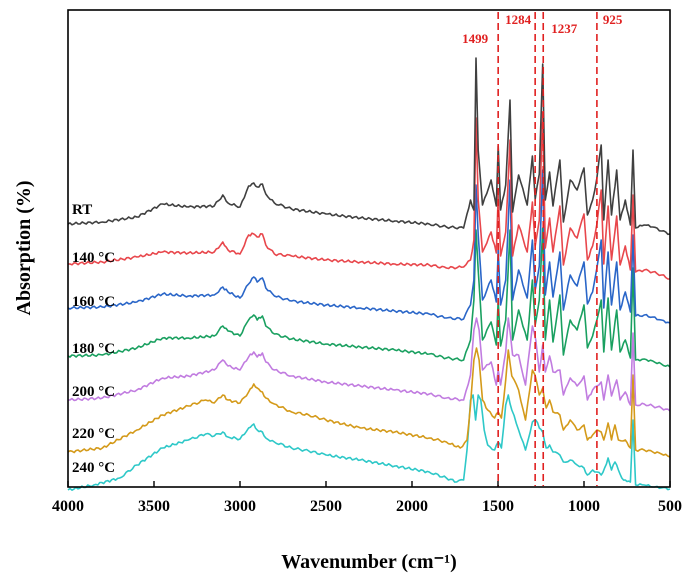 The height and width of the screenshot is (579, 692). What do you see at coordinates (93, 468) in the screenshot?
I see `series-label: 240 °C` at bounding box center [93, 468].